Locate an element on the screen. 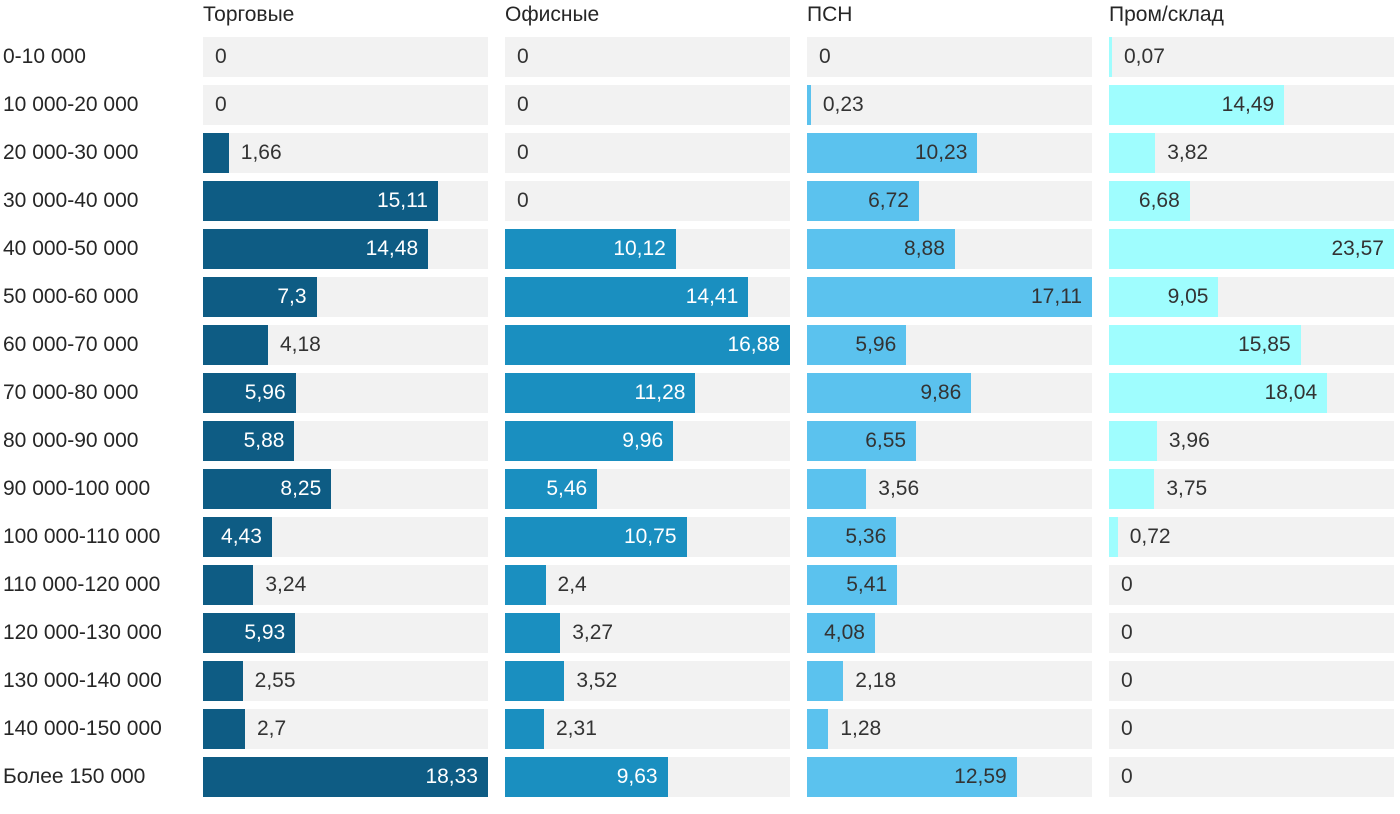  row-label: 140 000-150 000 is located at coordinates (82, 728).